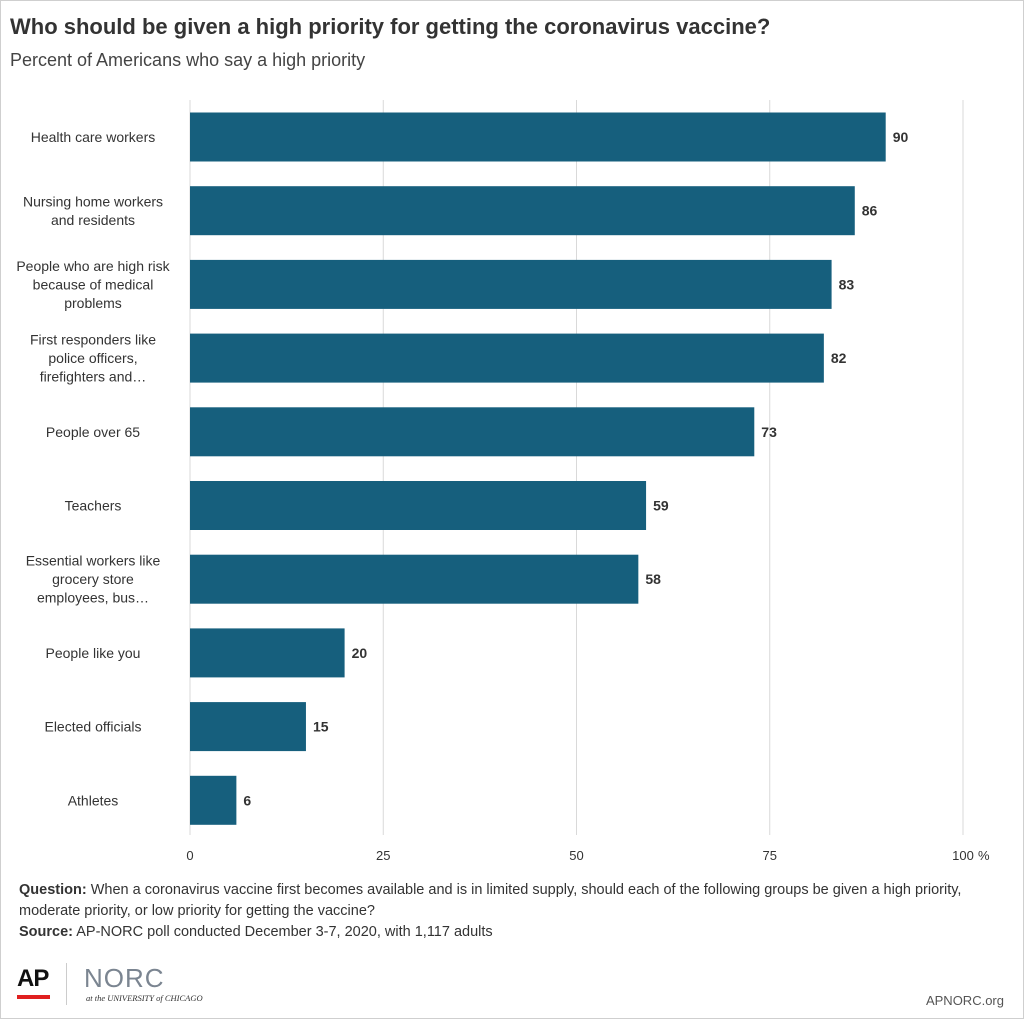 Image resolution: width=1024 pixels, height=1019 pixels. I want to click on category-label: Athletes, so click(93, 800).